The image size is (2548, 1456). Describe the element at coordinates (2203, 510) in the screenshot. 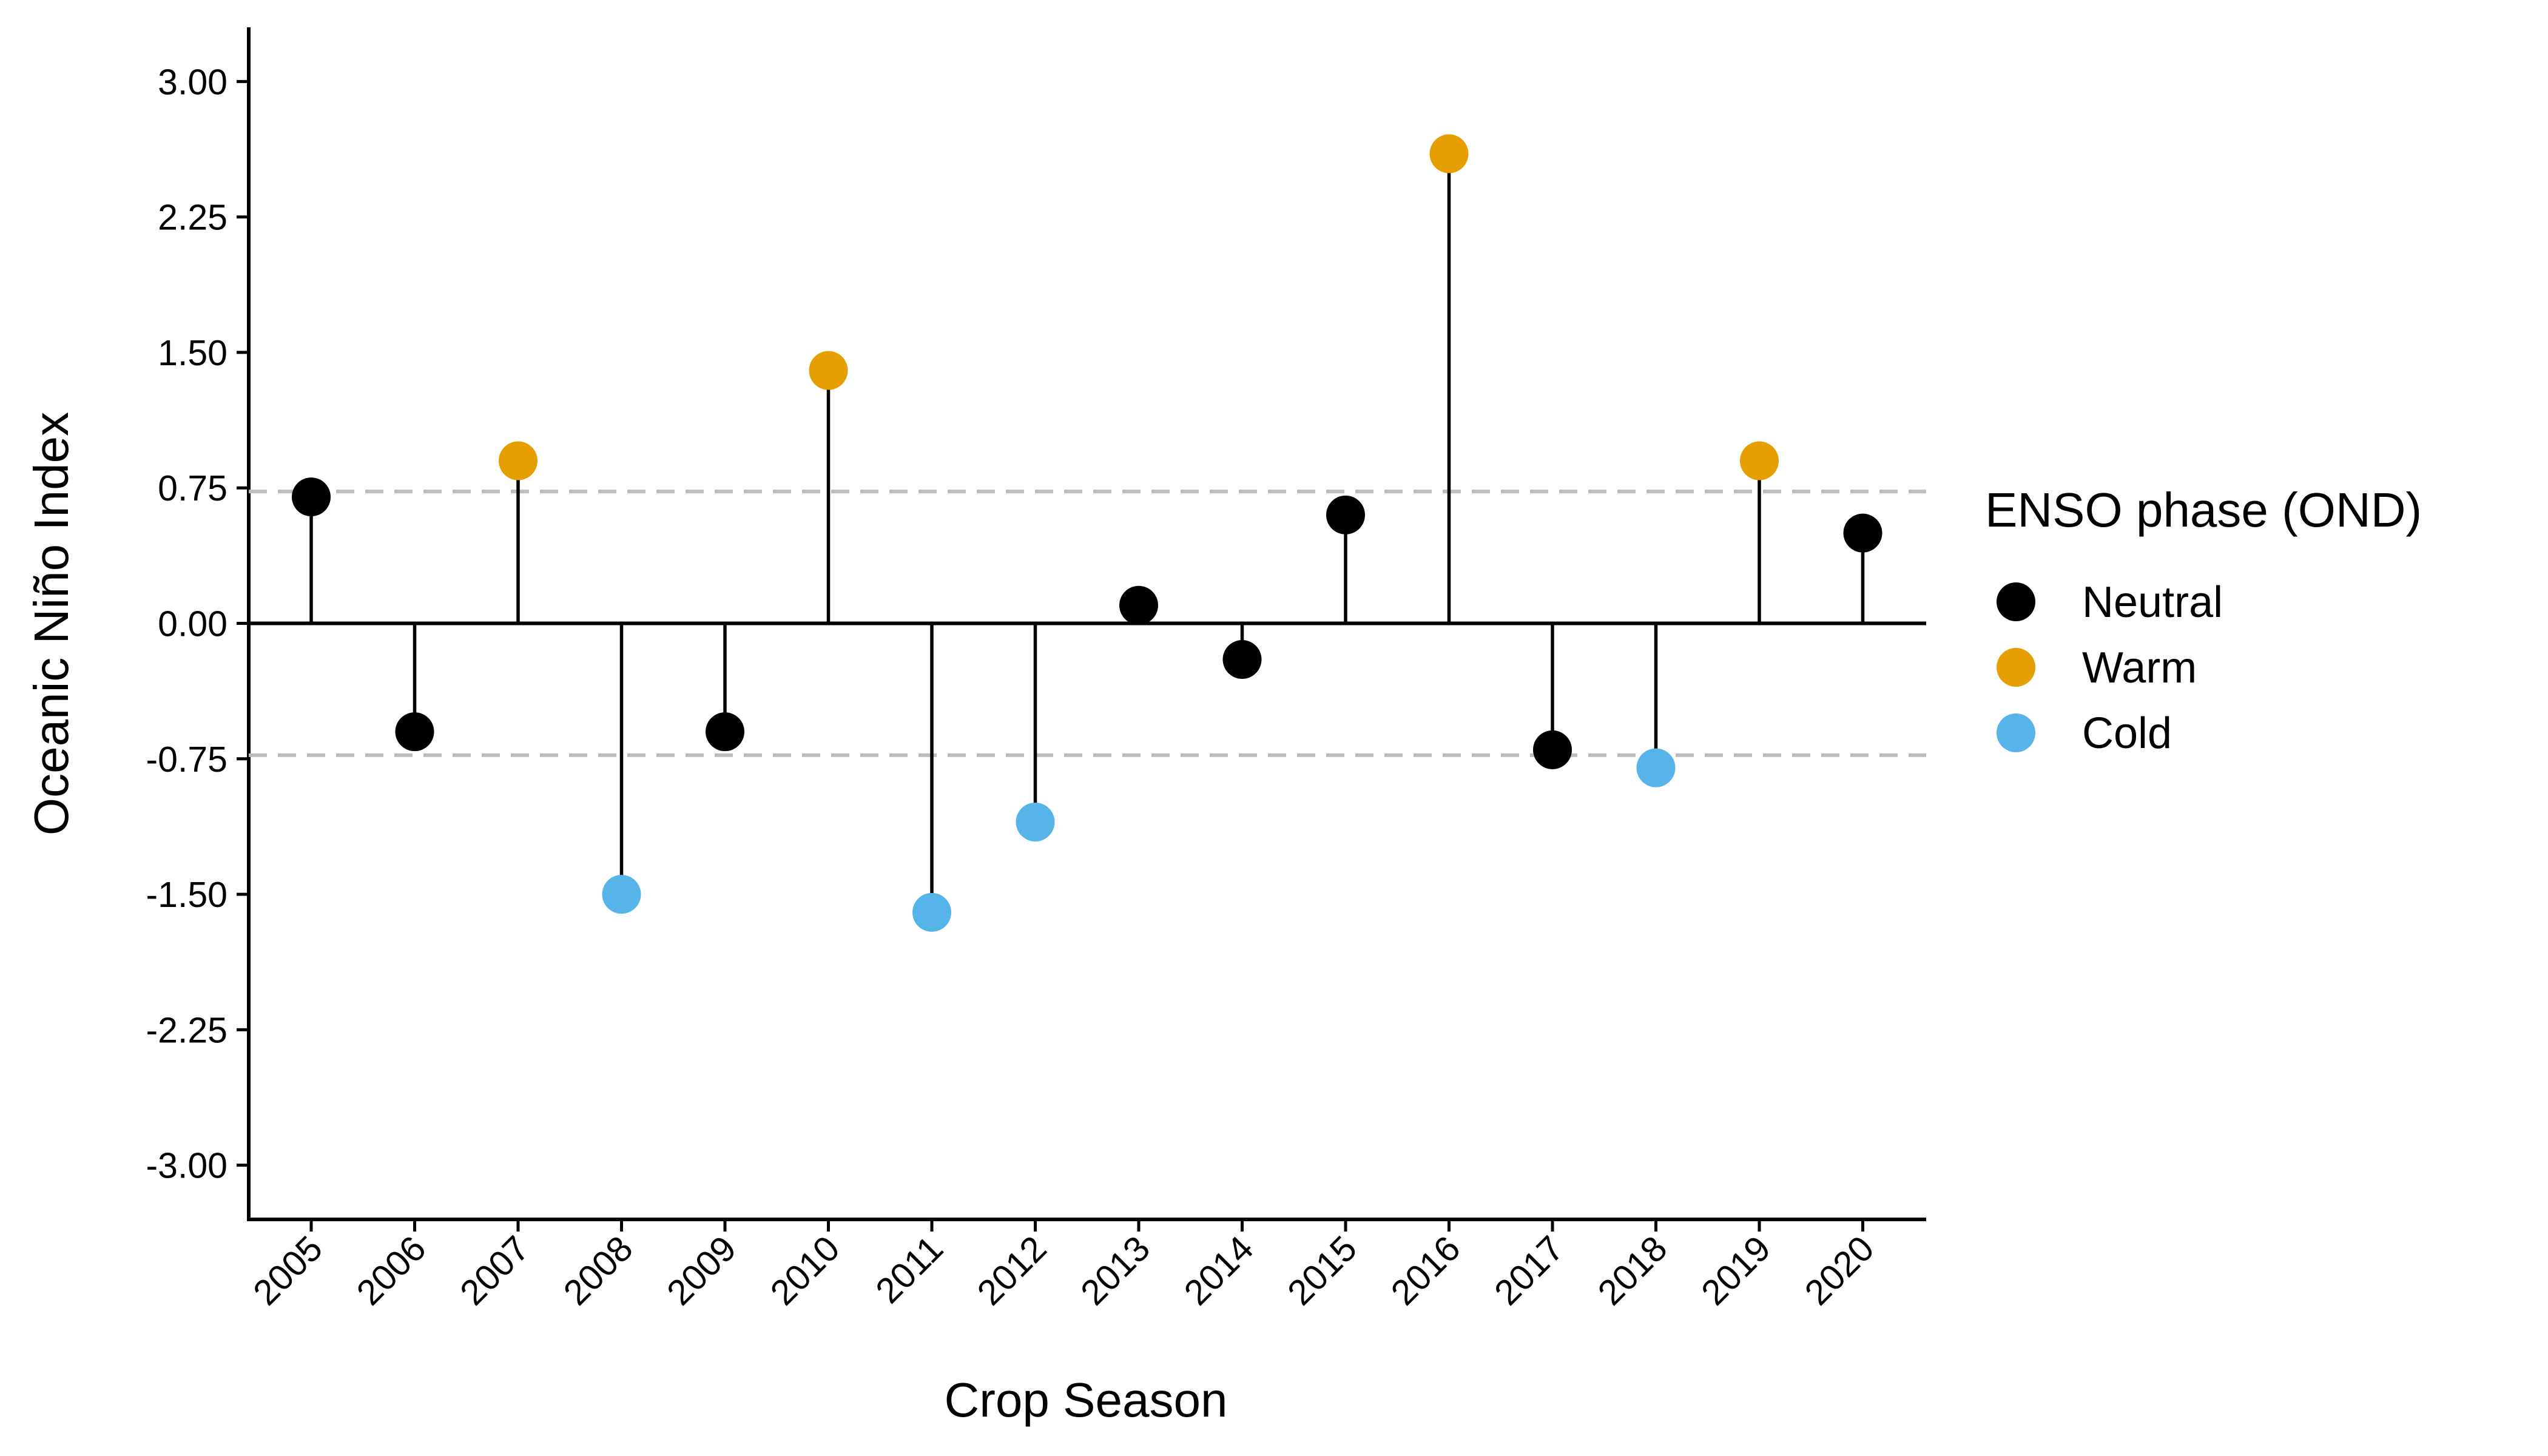

I see `legend-title: ENSO phase (OND)` at that location.